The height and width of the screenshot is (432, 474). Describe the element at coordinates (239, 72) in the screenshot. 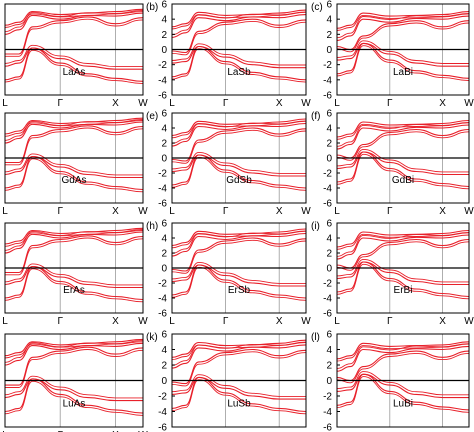

I see `material-label: LaSb` at that location.